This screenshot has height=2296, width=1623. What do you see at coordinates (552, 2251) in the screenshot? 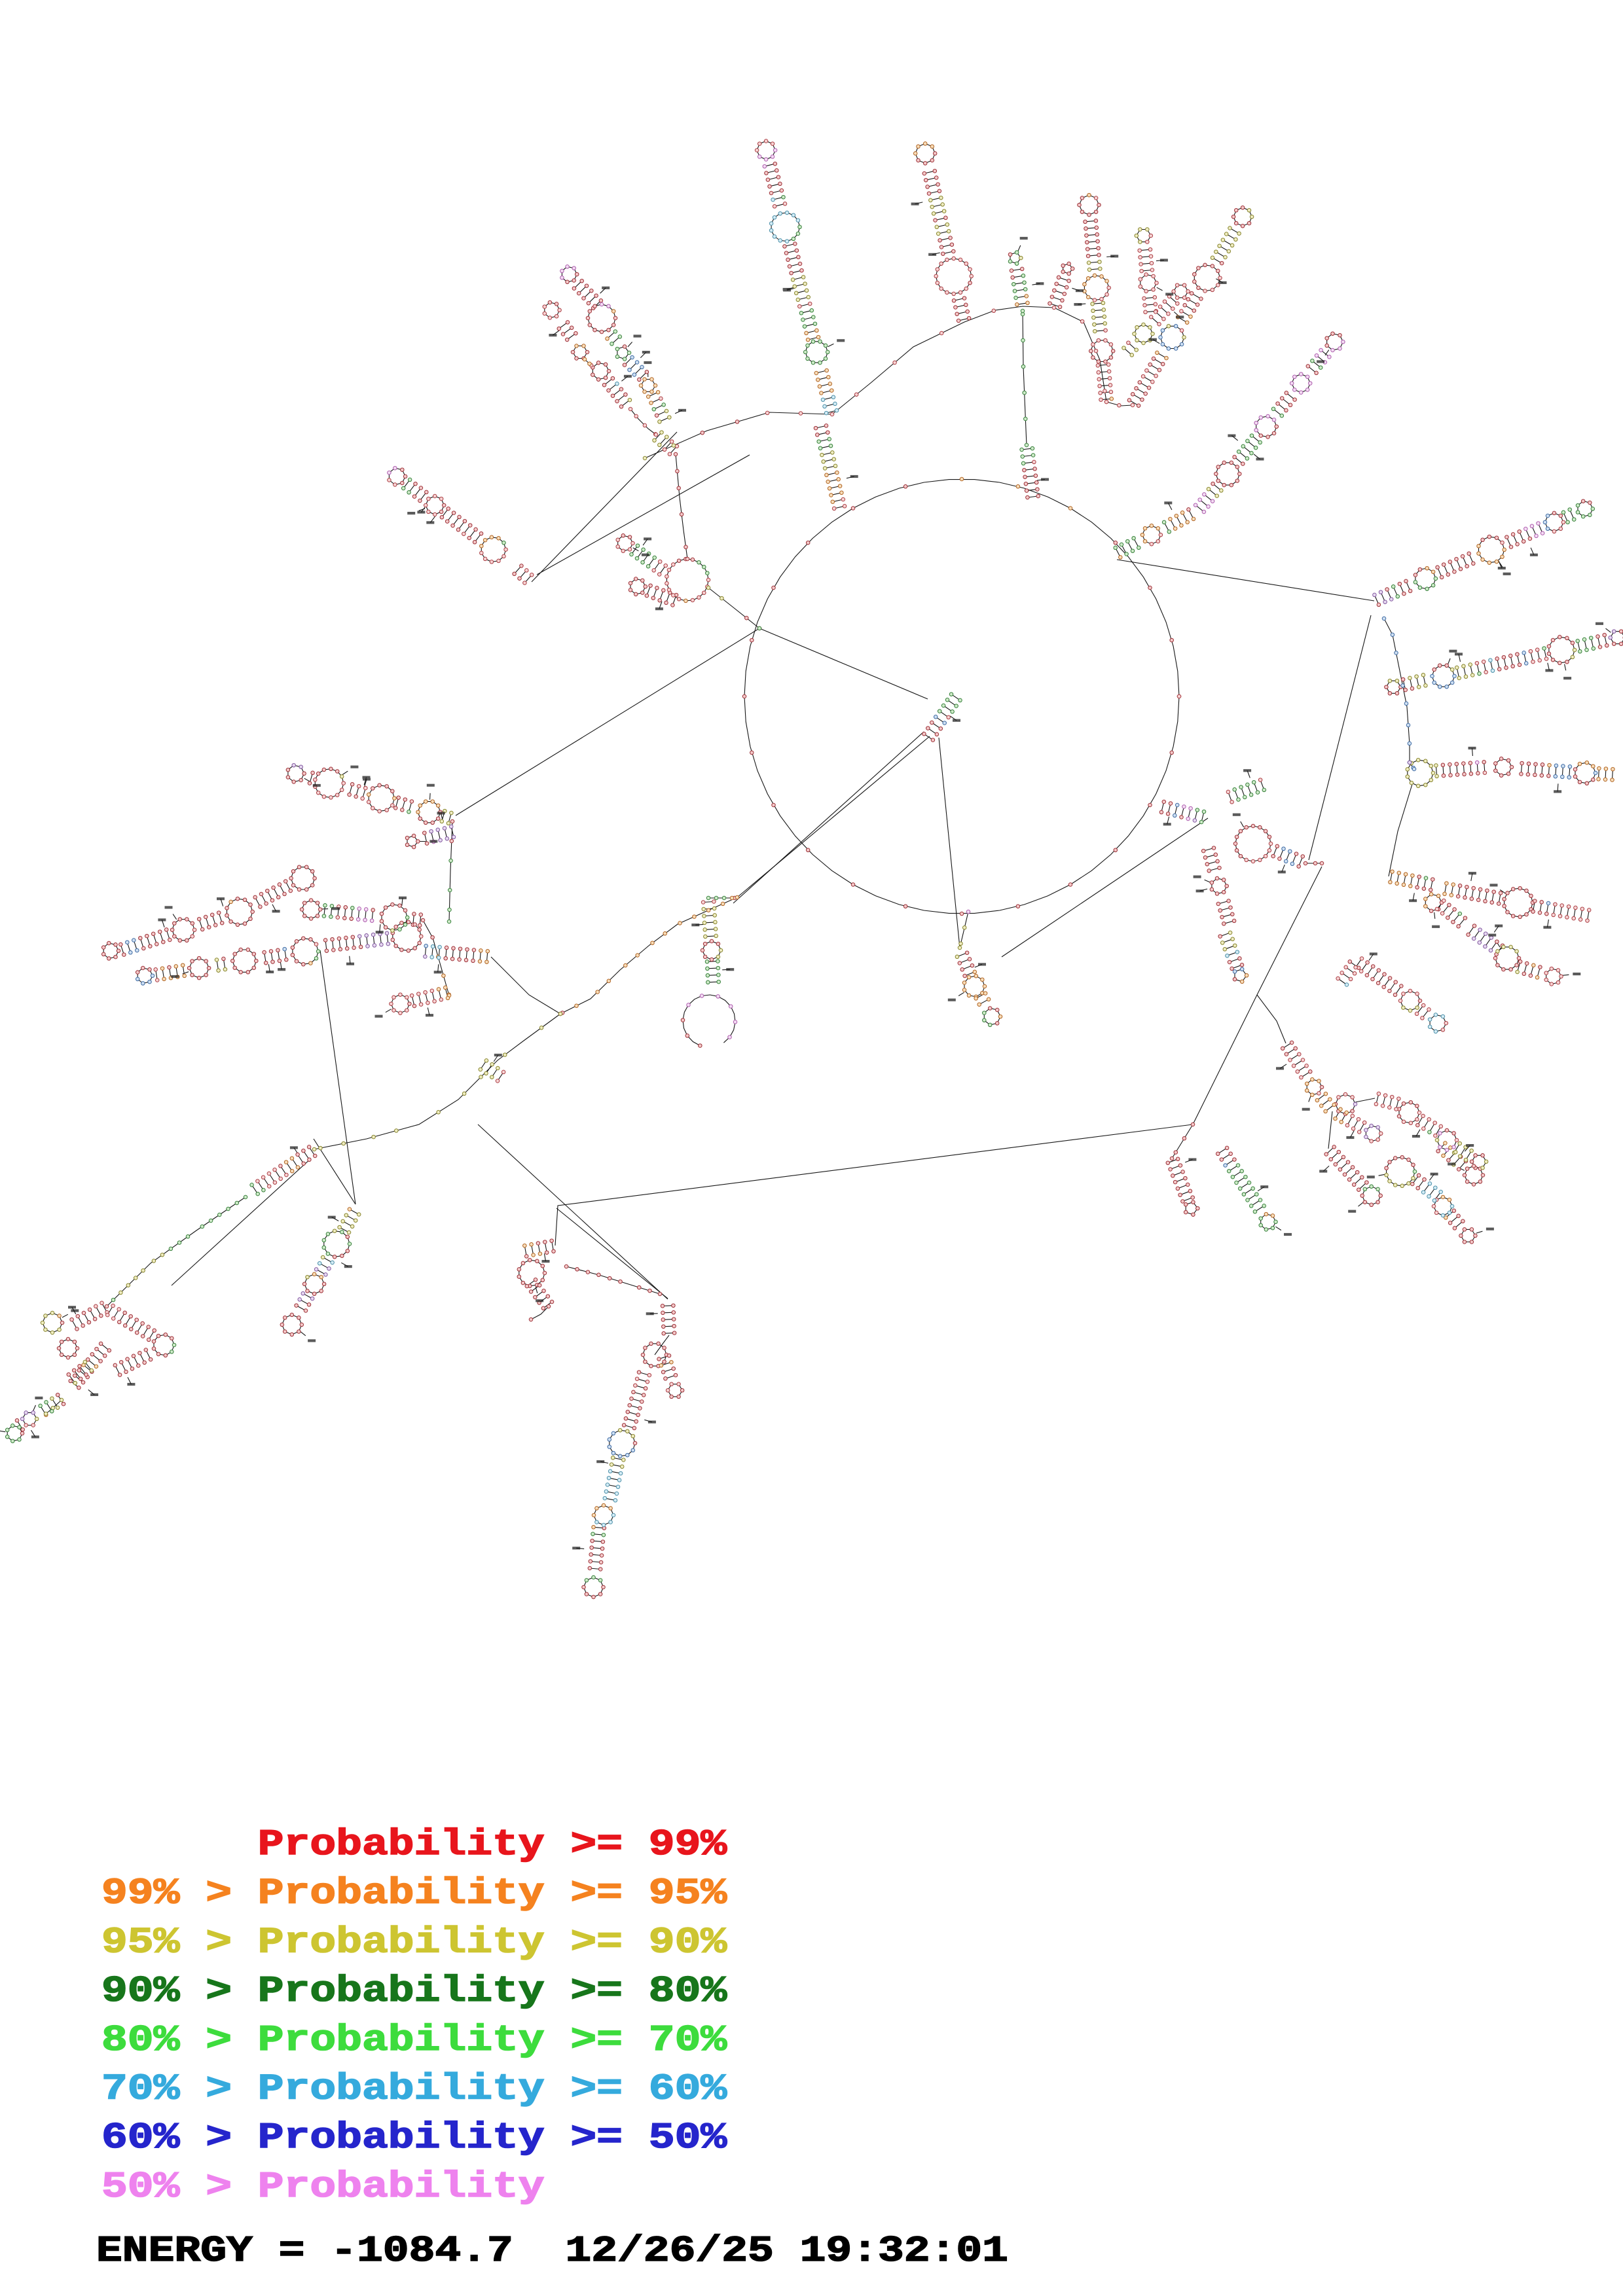
I see `svg-text:ENERGY = -1084.7 12/26/25 19:: ENERGY = -1084.7 12/26/25 19:32:01` at bounding box center [552, 2251].